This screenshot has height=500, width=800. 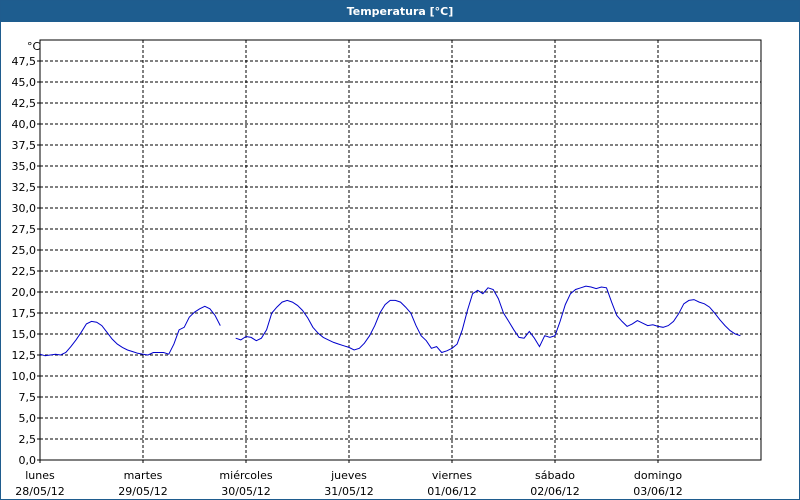 I want to click on y-tick-label: 25,0, so click(x=24, y=250).